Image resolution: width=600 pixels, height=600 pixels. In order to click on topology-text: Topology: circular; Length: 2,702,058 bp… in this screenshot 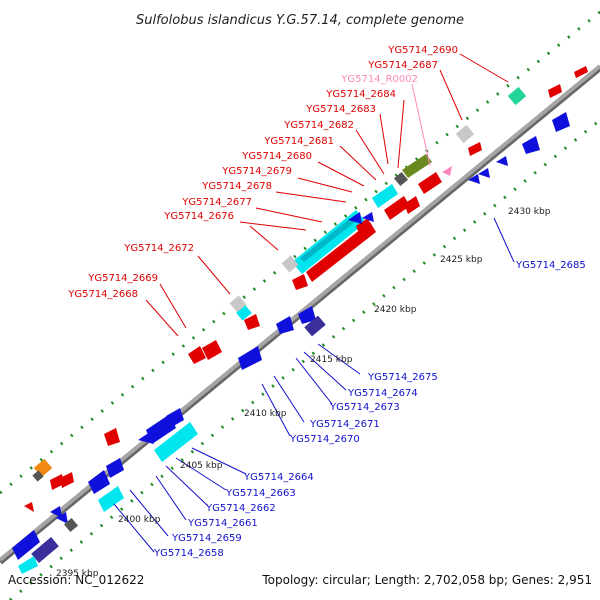, I will do `click(427, 580)`.